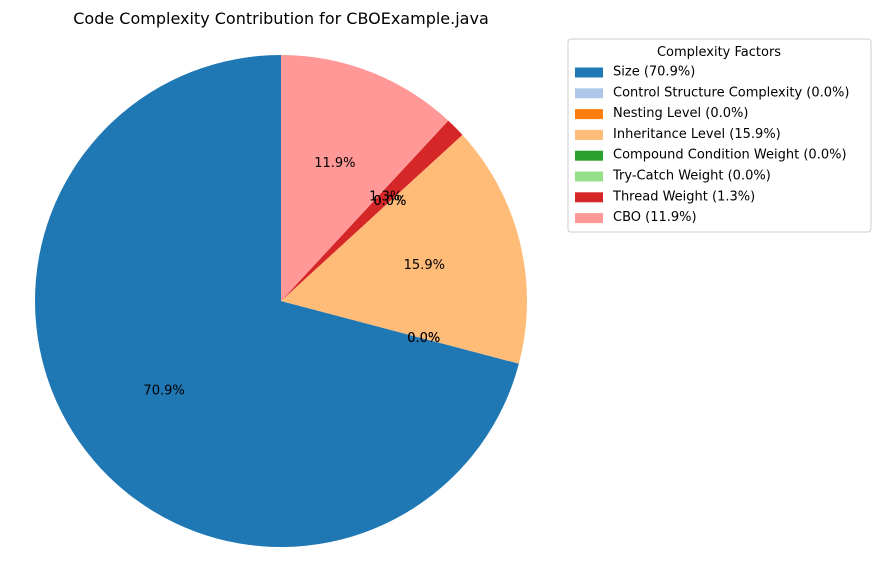 This screenshot has height=581, width=881. What do you see at coordinates (719, 52) in the screenshot?
I see `legend-title: Complexity Factors` at bounding box center [719, 52].